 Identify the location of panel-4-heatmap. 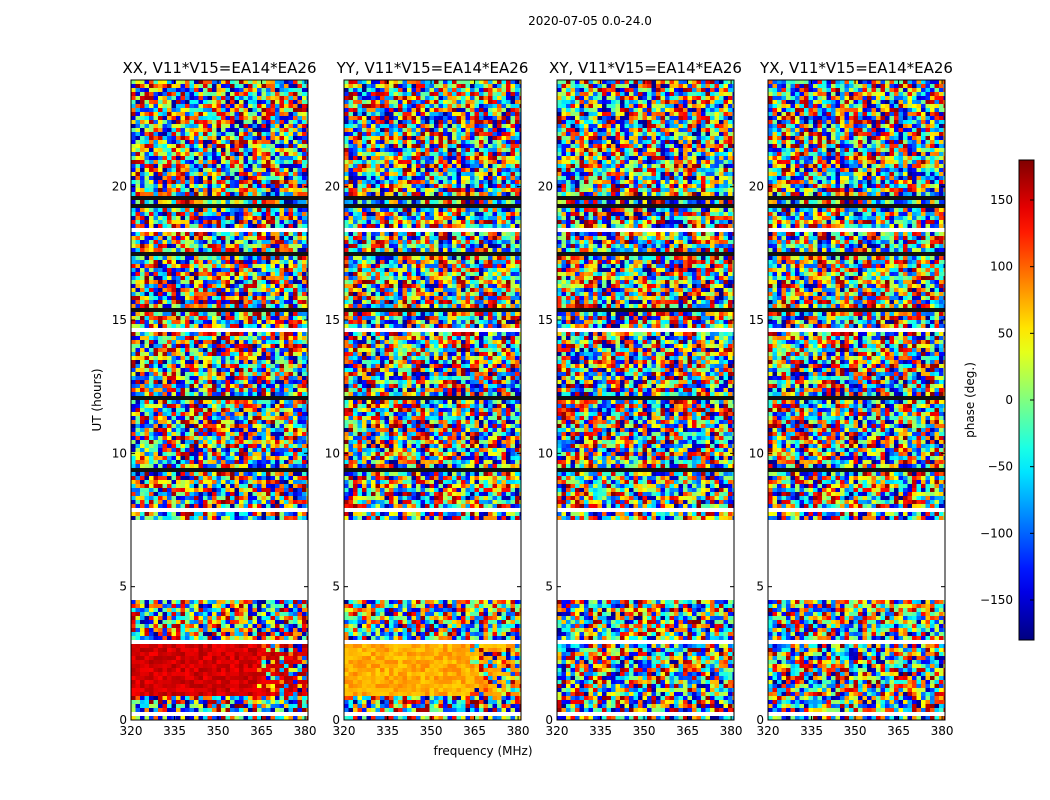
(856, 400).